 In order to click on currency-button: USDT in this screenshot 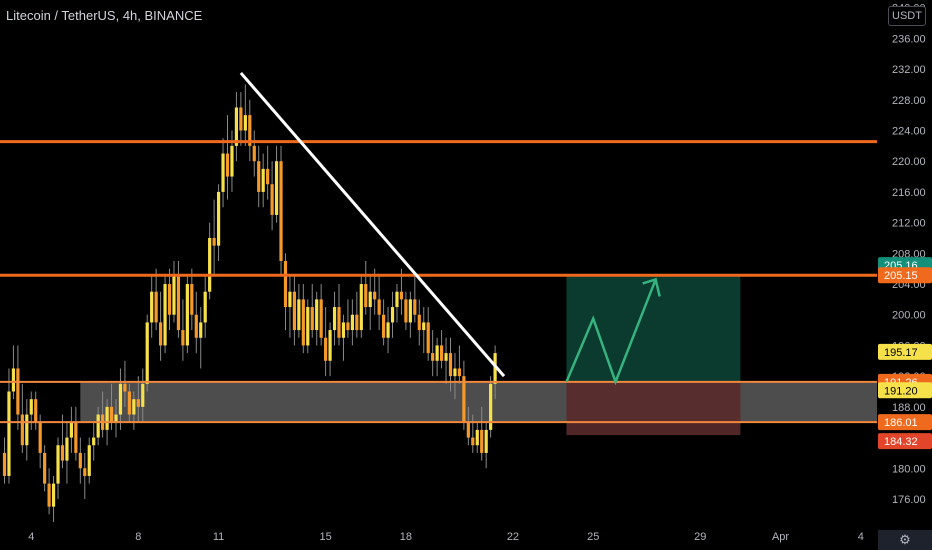, I will do `click(907, 16)`.